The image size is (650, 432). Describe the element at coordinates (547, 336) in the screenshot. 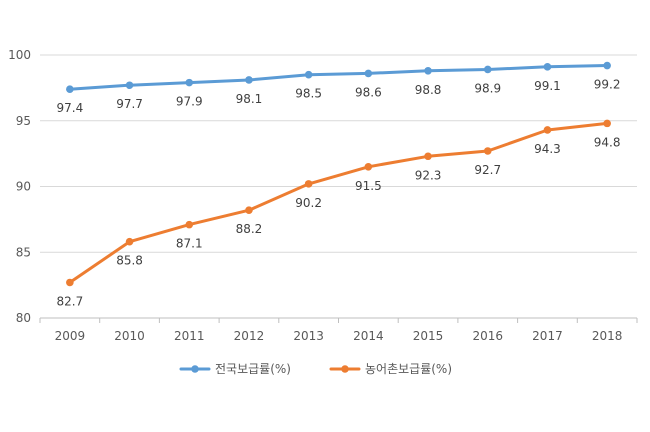

I see `x-tick-label: 2017` at that location.